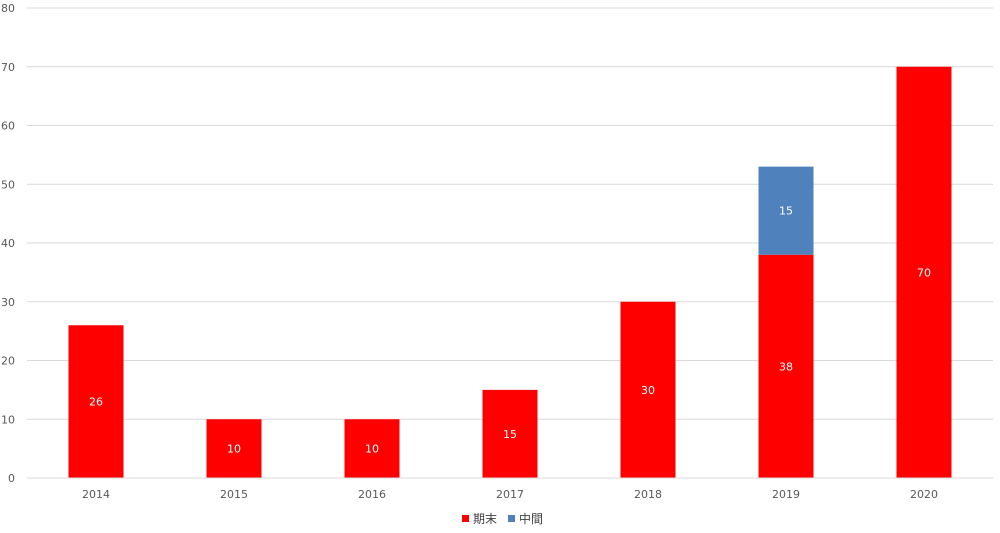 This screenshot has width=1000, height=533. Describe the element at coordinates (8, 302) in the screenshot. I see `y-tick-label: 30` at that location.